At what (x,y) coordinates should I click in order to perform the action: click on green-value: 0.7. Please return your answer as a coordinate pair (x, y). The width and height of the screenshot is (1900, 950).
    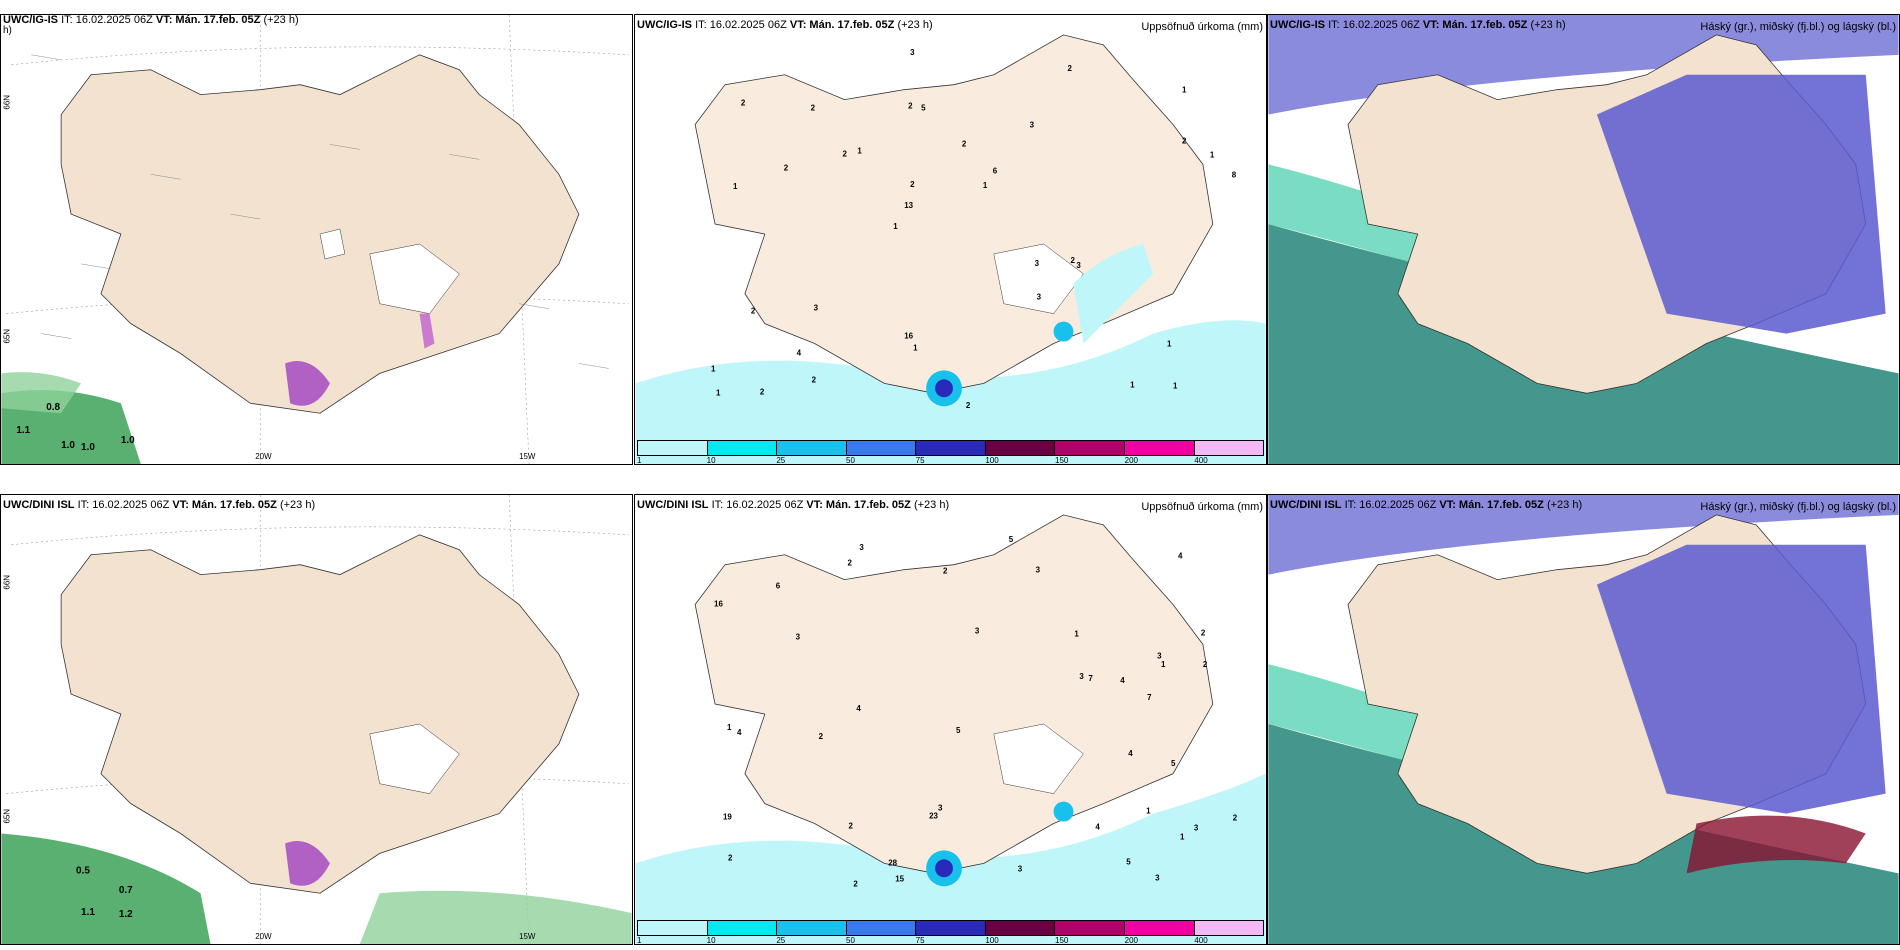
    Looking at the image, I should click on (126, 890).